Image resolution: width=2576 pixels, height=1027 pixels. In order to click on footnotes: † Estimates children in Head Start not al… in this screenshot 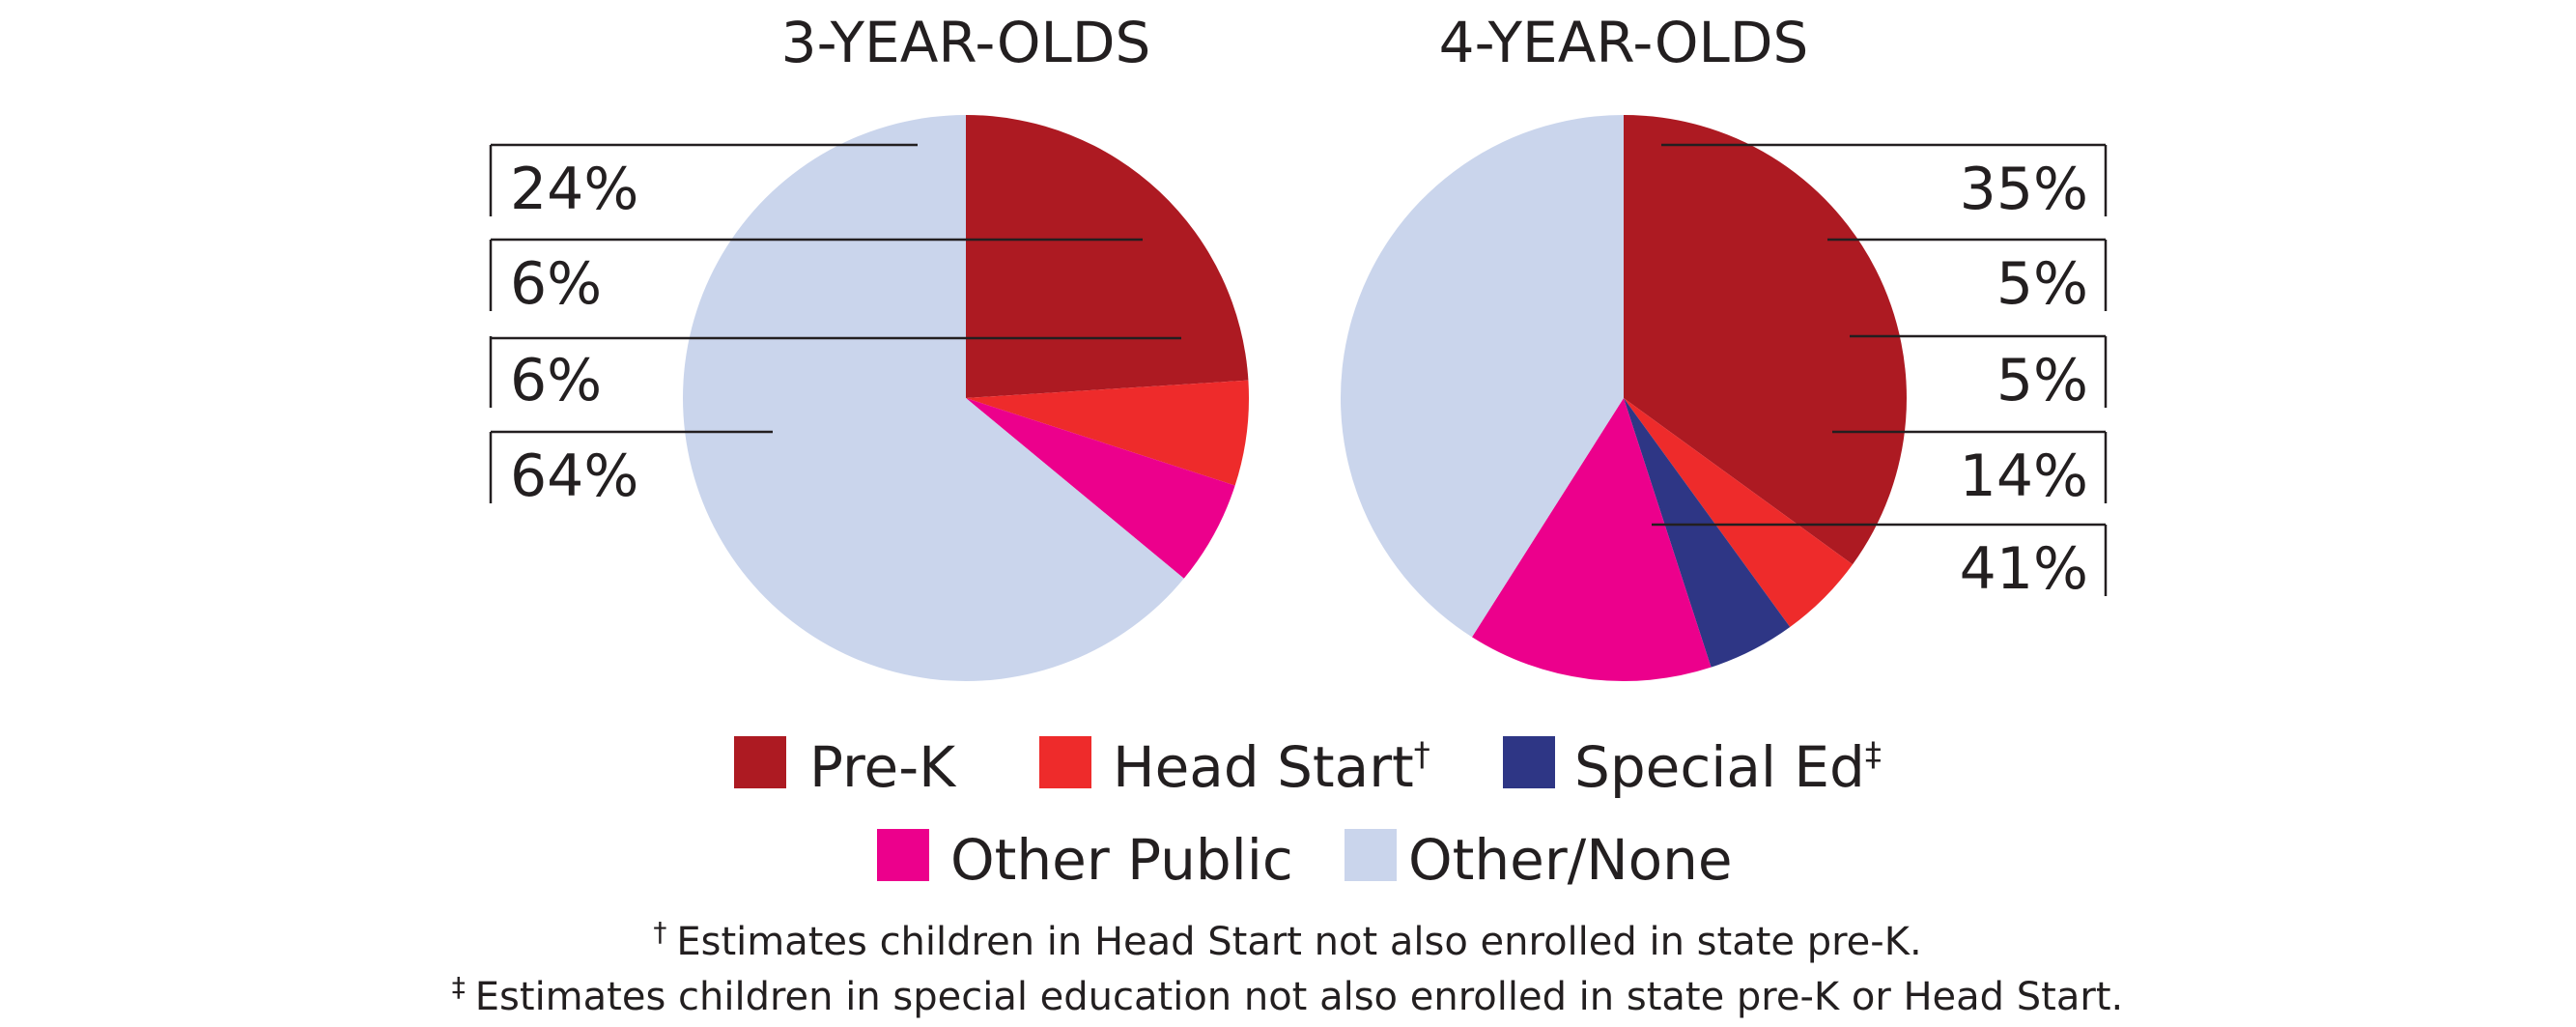, I will do `click(1287, 968)`.